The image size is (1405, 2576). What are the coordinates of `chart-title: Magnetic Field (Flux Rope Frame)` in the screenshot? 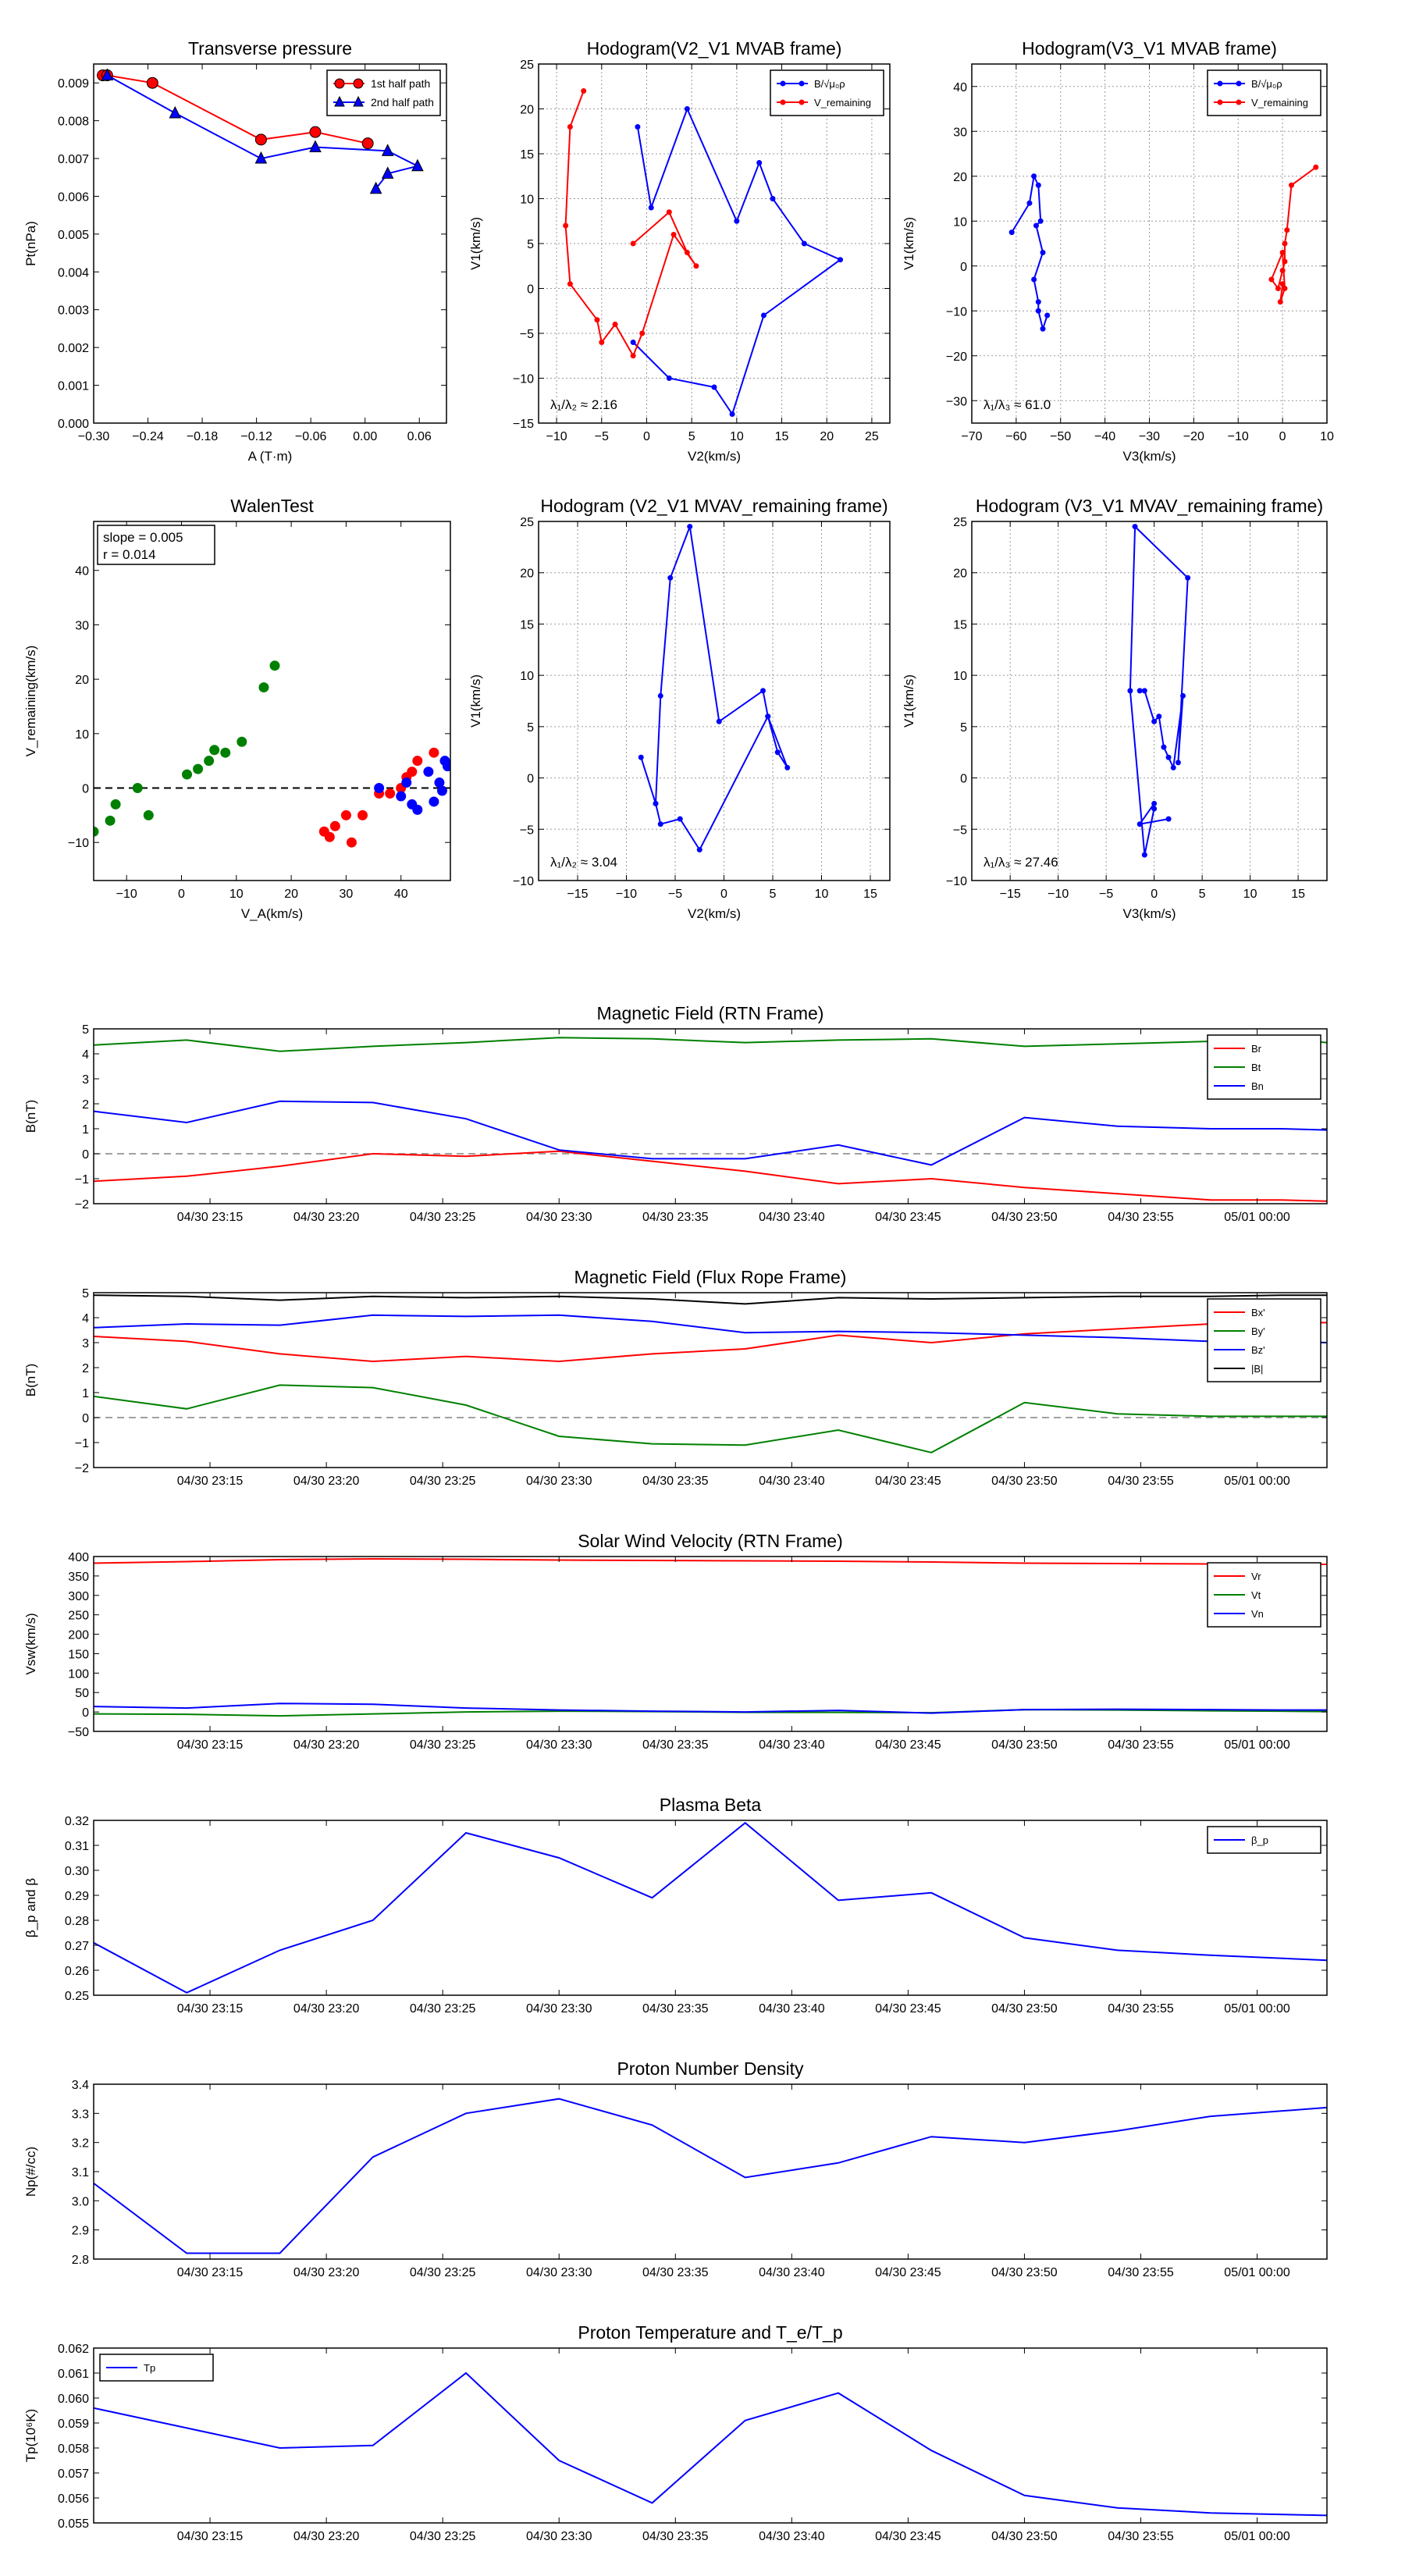 It's located at (711, 1277).